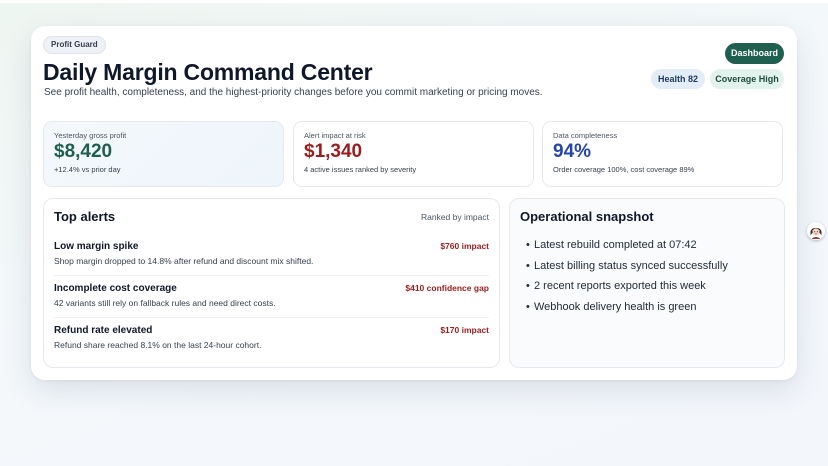  What do you see at coordinates (464, 330) in the screenshot?
I see `alert-impact: $170 impact` at bounding box center [464, 330].